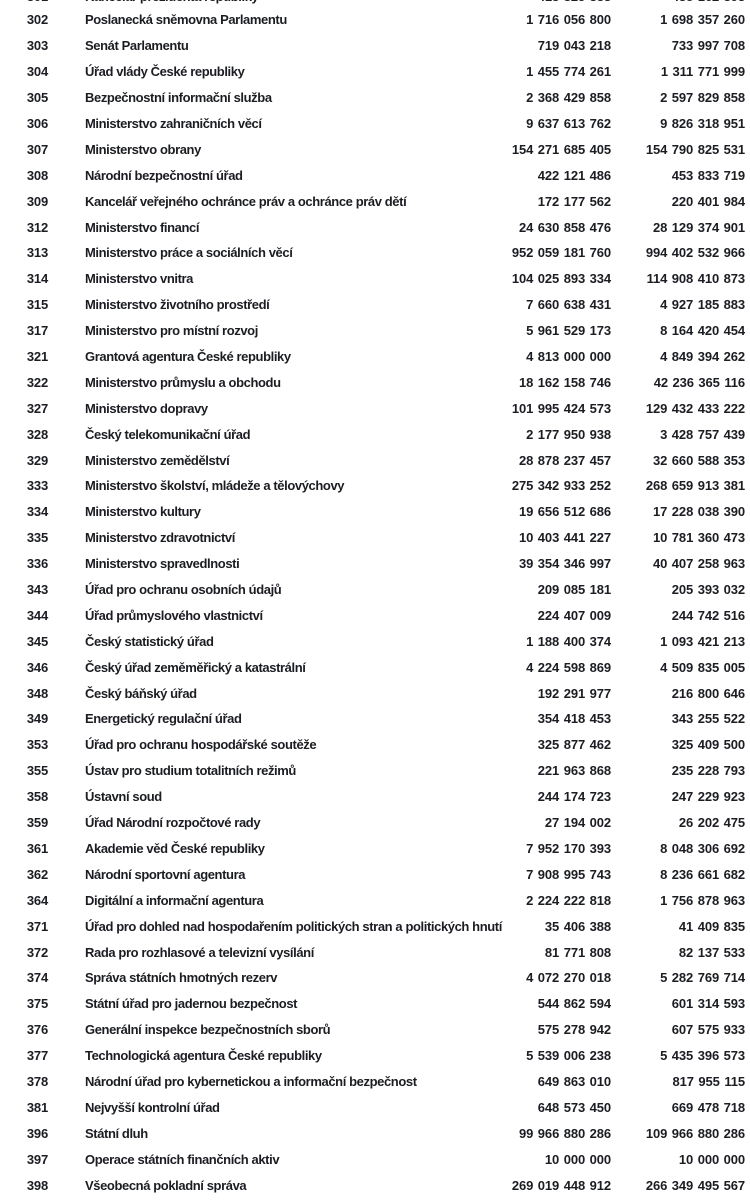 The height and width of the screenshot is (1200, 750). Describe the element at coordinates (146, 408) in the screenshot. I see `chapter-name: Ministerstvo dopravy` at that location.